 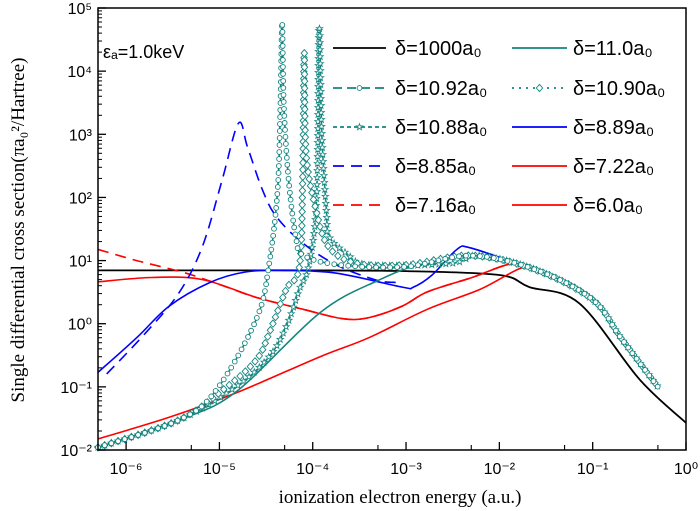 What do you see at coordinates (76, 451) in the screenshot?
I see `y-tick-label: 10⁻²` at bounding box center [76, 451].